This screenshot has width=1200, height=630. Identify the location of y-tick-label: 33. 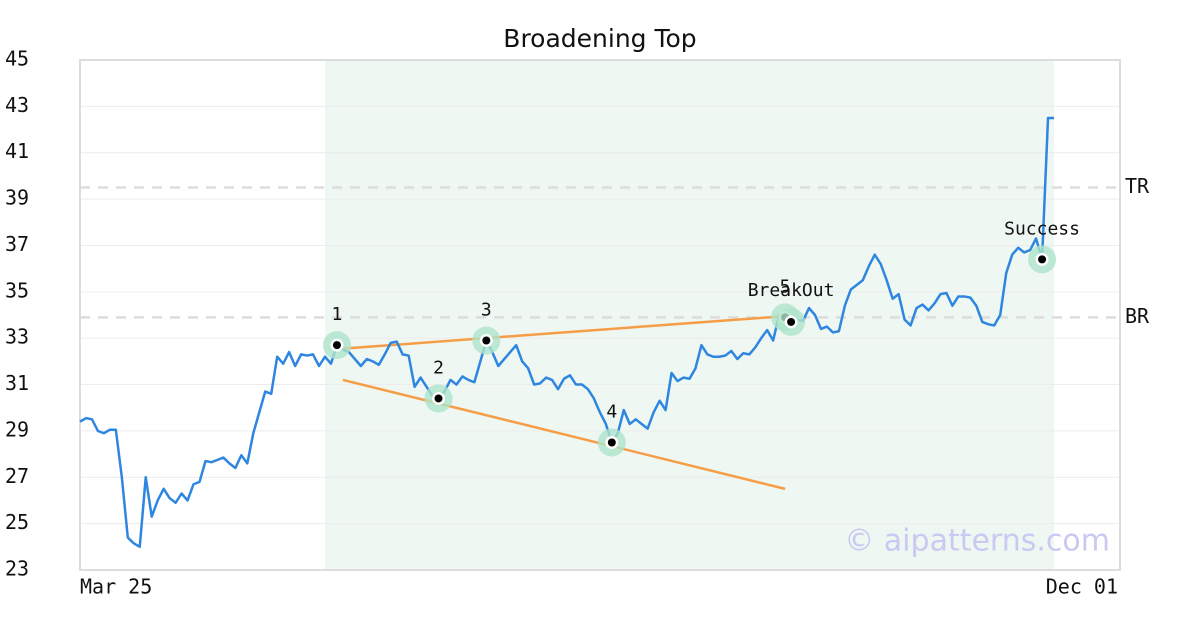
(17, 337).